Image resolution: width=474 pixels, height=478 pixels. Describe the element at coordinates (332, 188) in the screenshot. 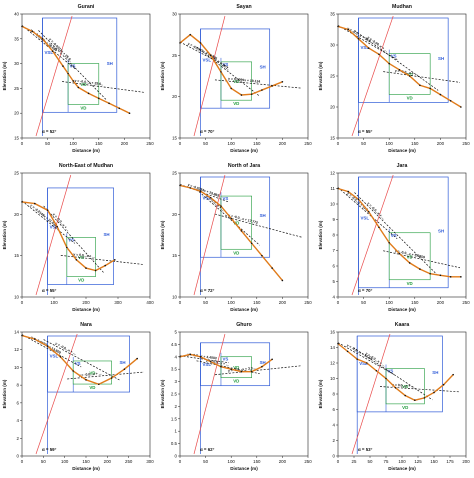

I see `y-tick-label: 11` at that location.